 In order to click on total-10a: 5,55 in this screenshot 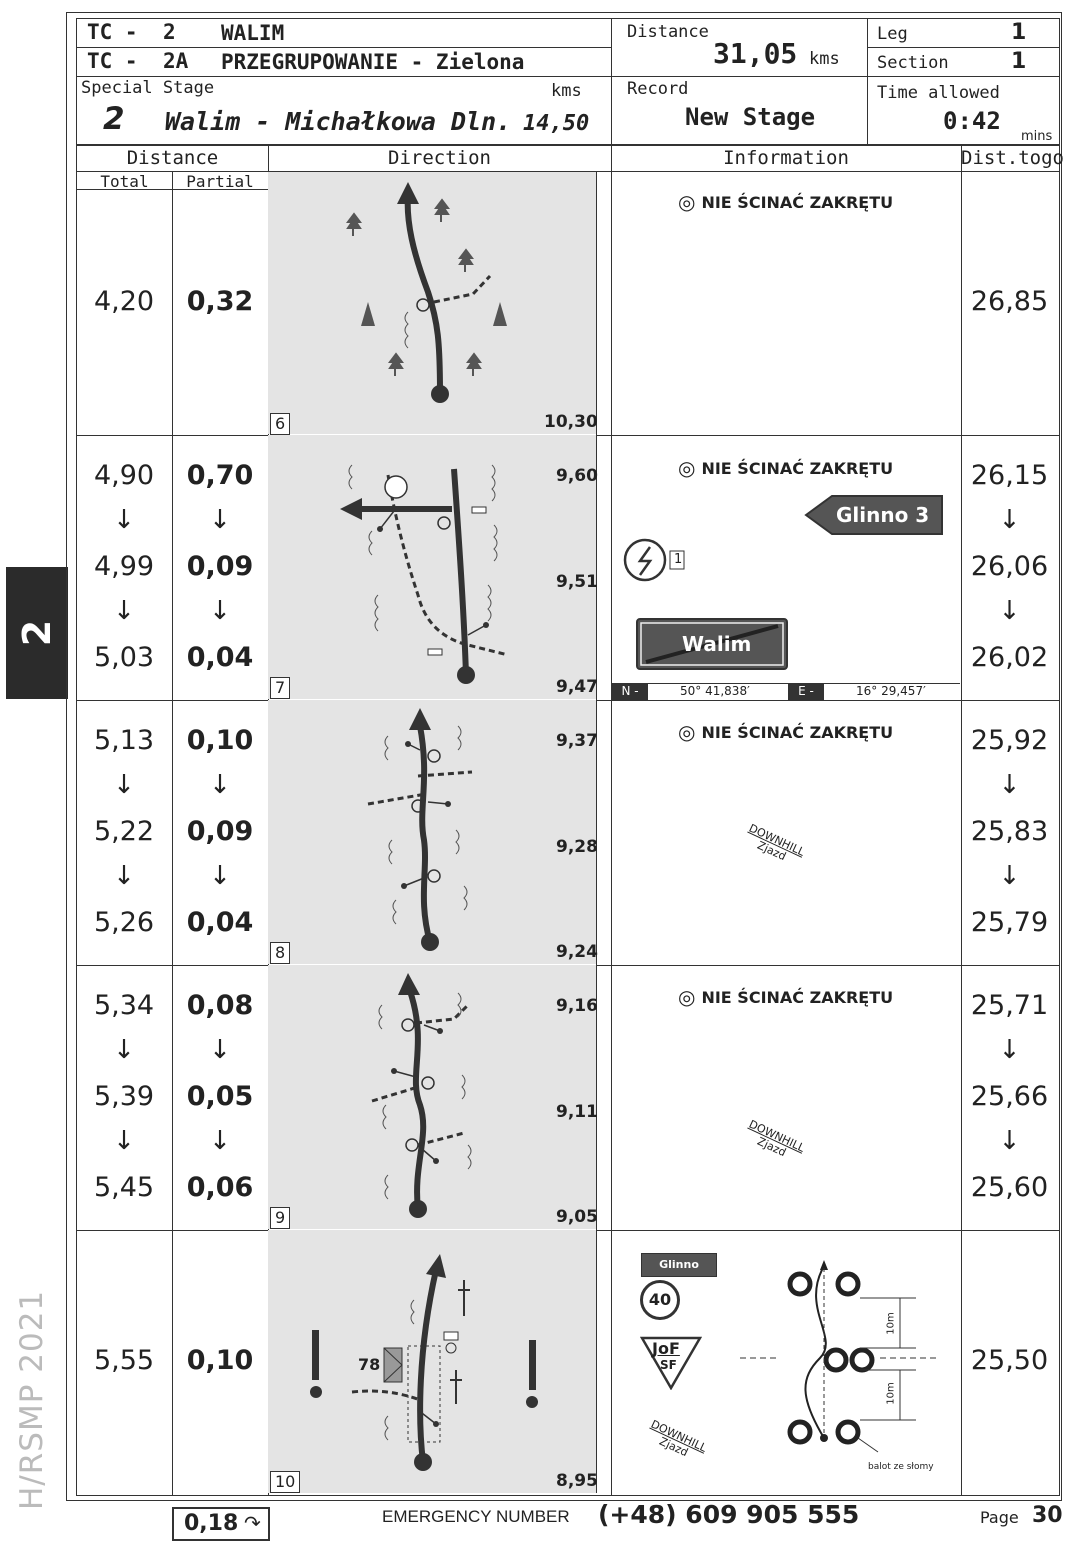, I will do `click(124, 1360)`.